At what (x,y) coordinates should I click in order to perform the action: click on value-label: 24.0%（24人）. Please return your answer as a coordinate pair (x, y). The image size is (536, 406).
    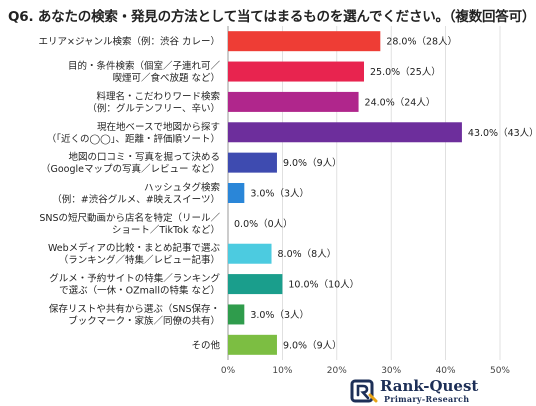
    Looking at the image, I should click on (400, 102).